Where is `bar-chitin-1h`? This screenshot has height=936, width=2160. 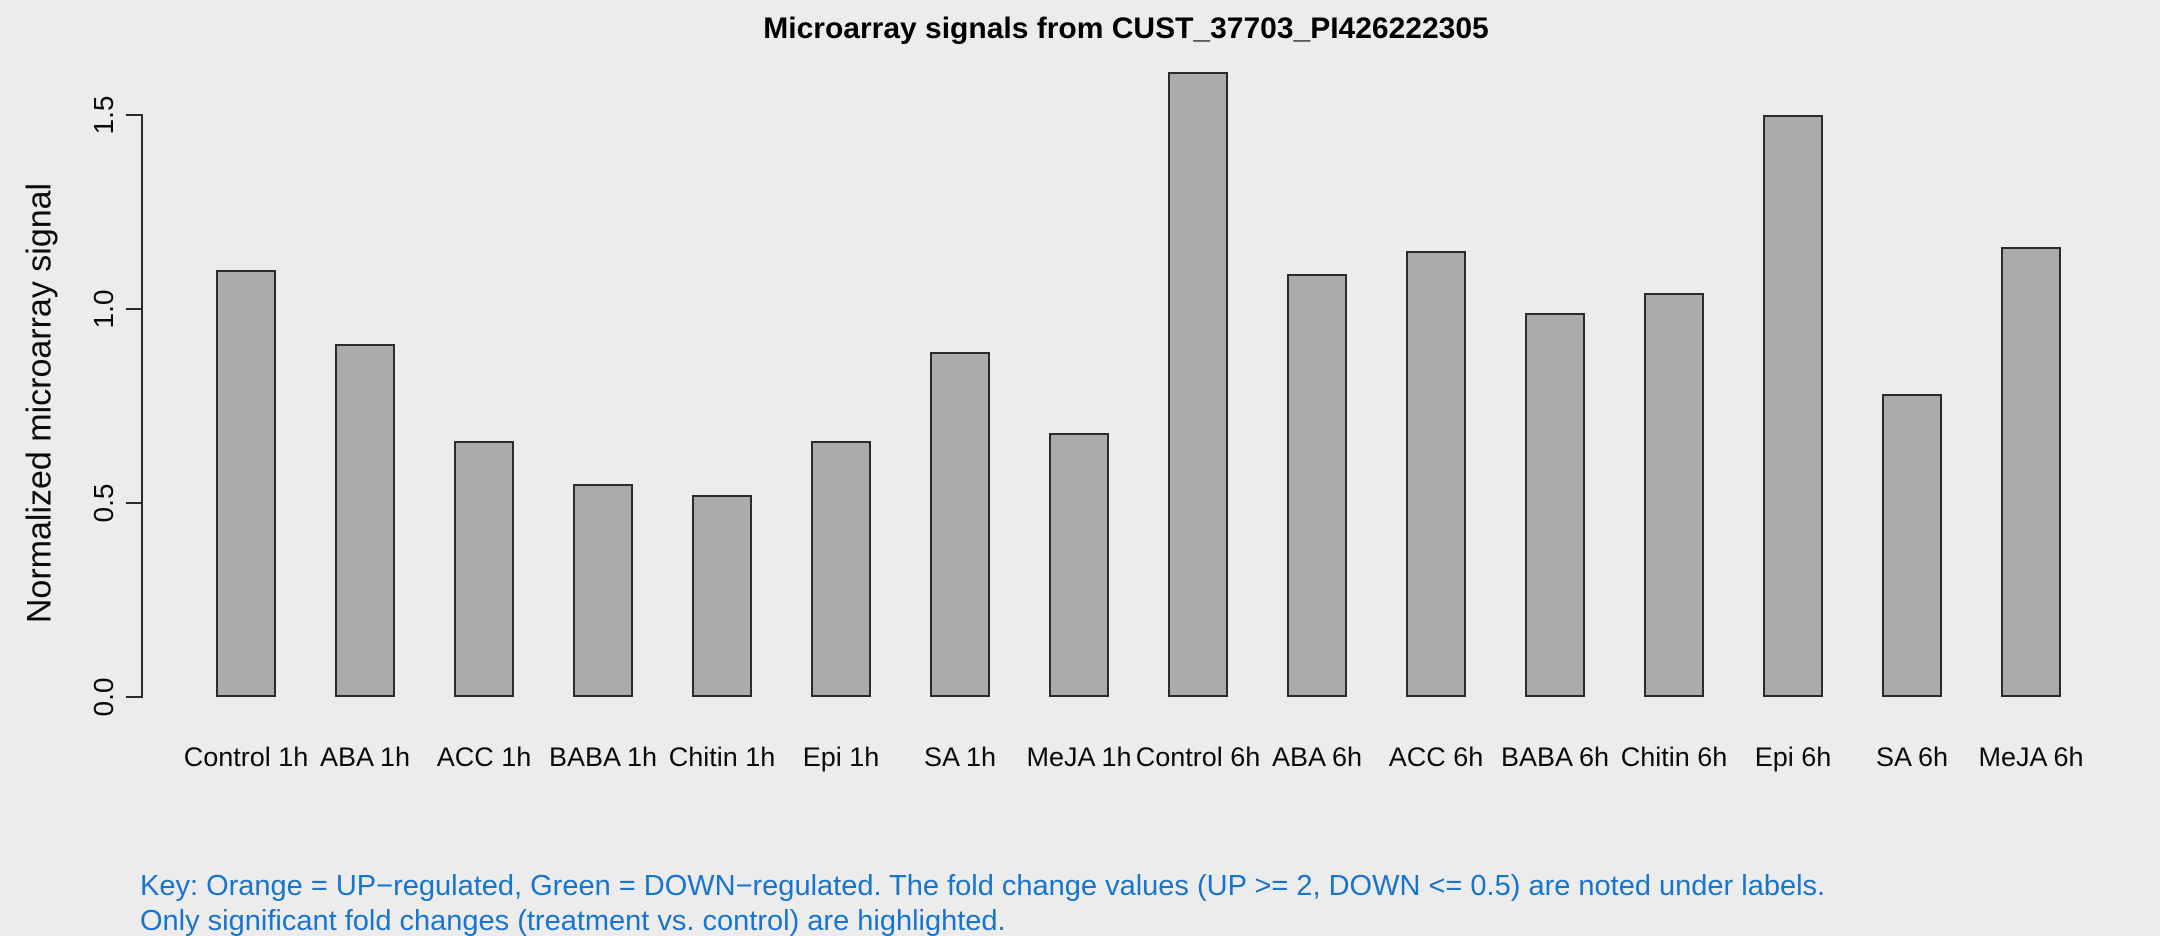 bar-chitin-1h is located at coordinates (722, 596).